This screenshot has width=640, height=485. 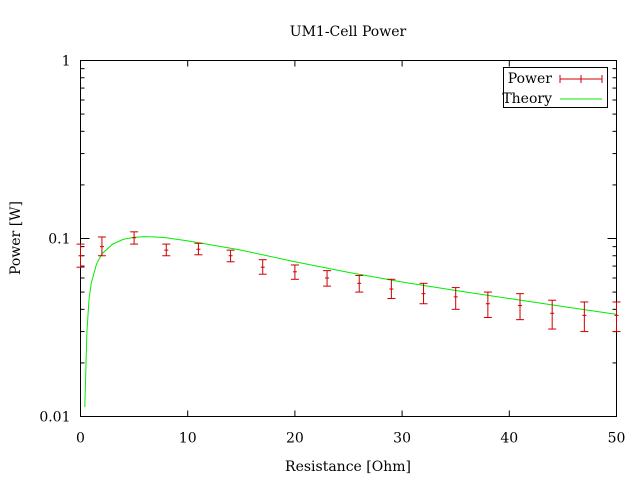 I want to click on x-axis-label: Resistance [Ohm], so click(x=348, y=467).